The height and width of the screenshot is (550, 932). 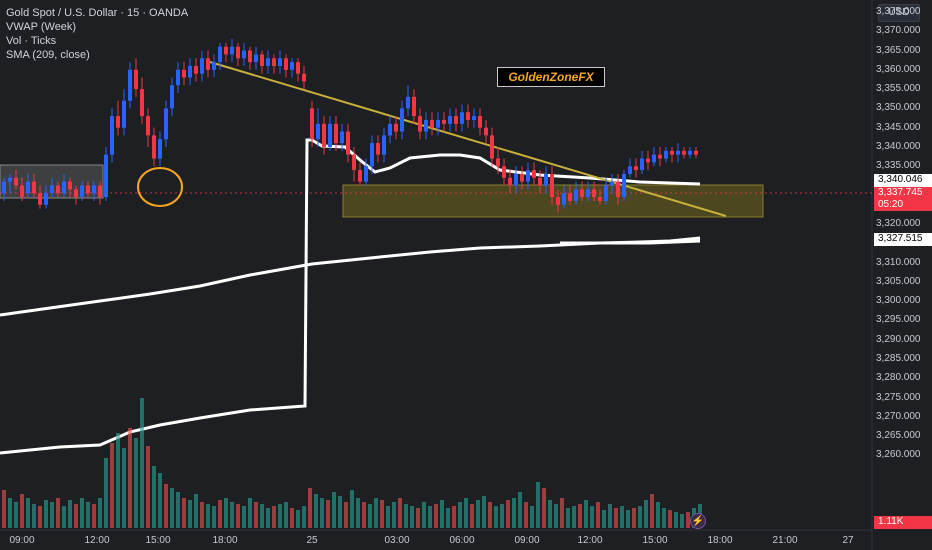 I want to click on price-axis-label: 3,335.000, so click(x=898, y=166).